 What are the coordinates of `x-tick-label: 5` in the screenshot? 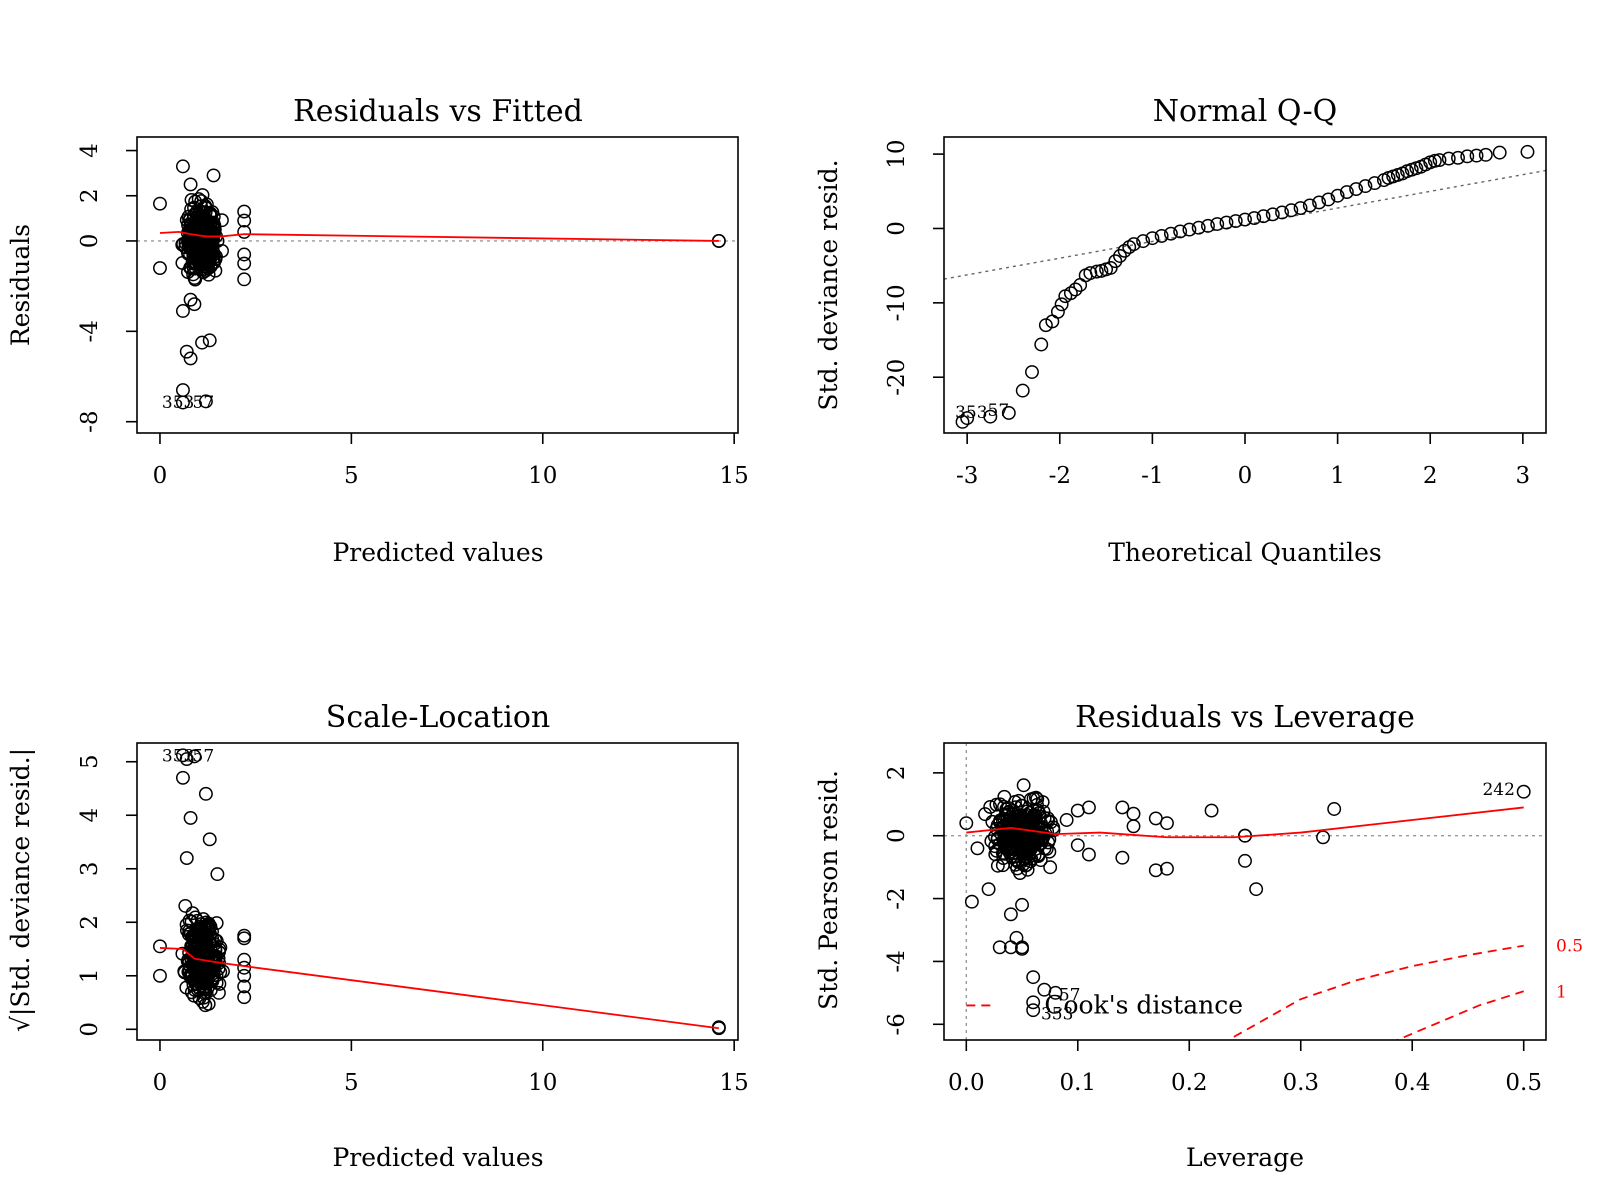 It's located at (351, 1083).